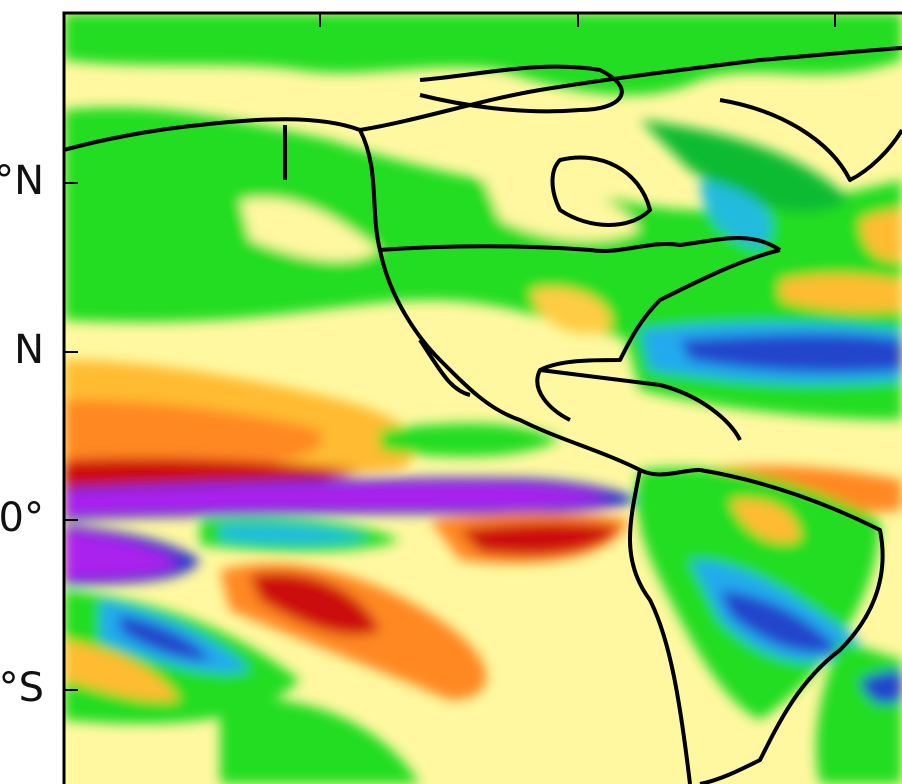 Image resolution: width=902 pixels, height=784 pixels. Describe the element at coordinates (22, 688) in the screenshot. I see `lat-label: °S` at that location.